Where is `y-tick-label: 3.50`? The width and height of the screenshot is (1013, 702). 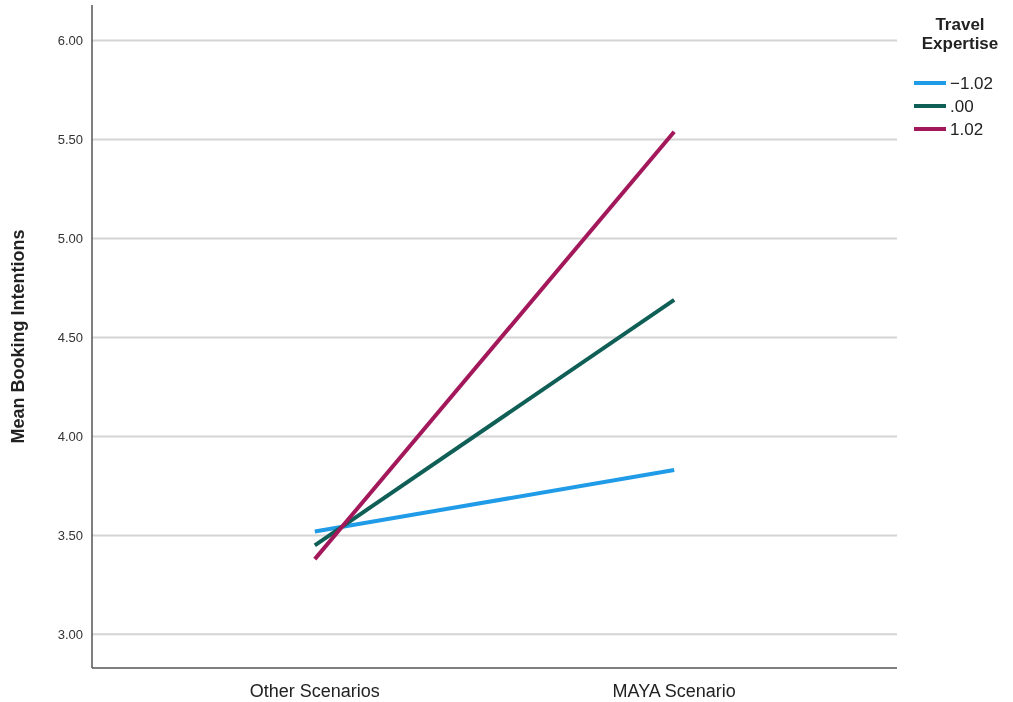 y-tick-label: 3.50 is located at coordinates (70, 535).